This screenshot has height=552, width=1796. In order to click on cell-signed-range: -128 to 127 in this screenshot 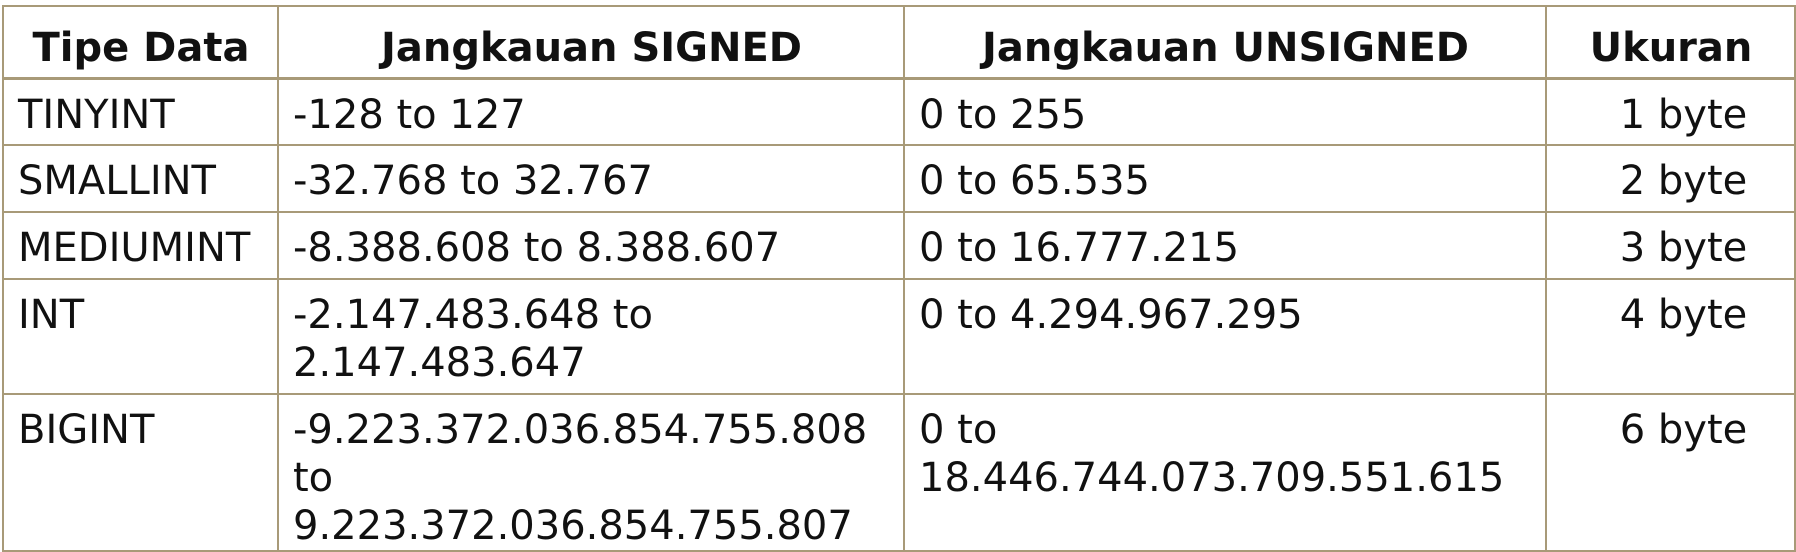, I will do `click(591, 111)`.